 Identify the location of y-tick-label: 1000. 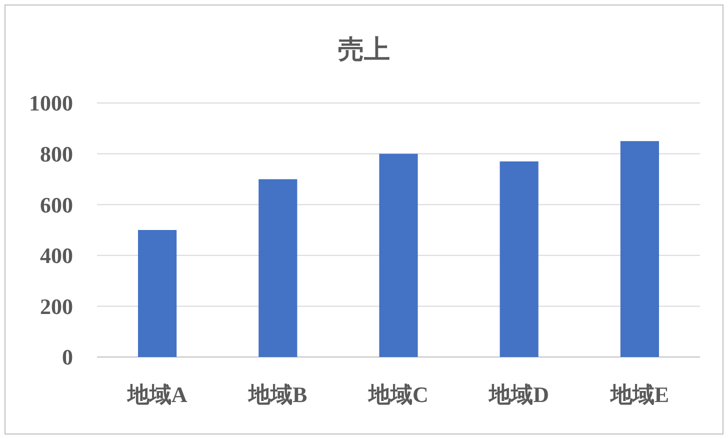
(51, 103).